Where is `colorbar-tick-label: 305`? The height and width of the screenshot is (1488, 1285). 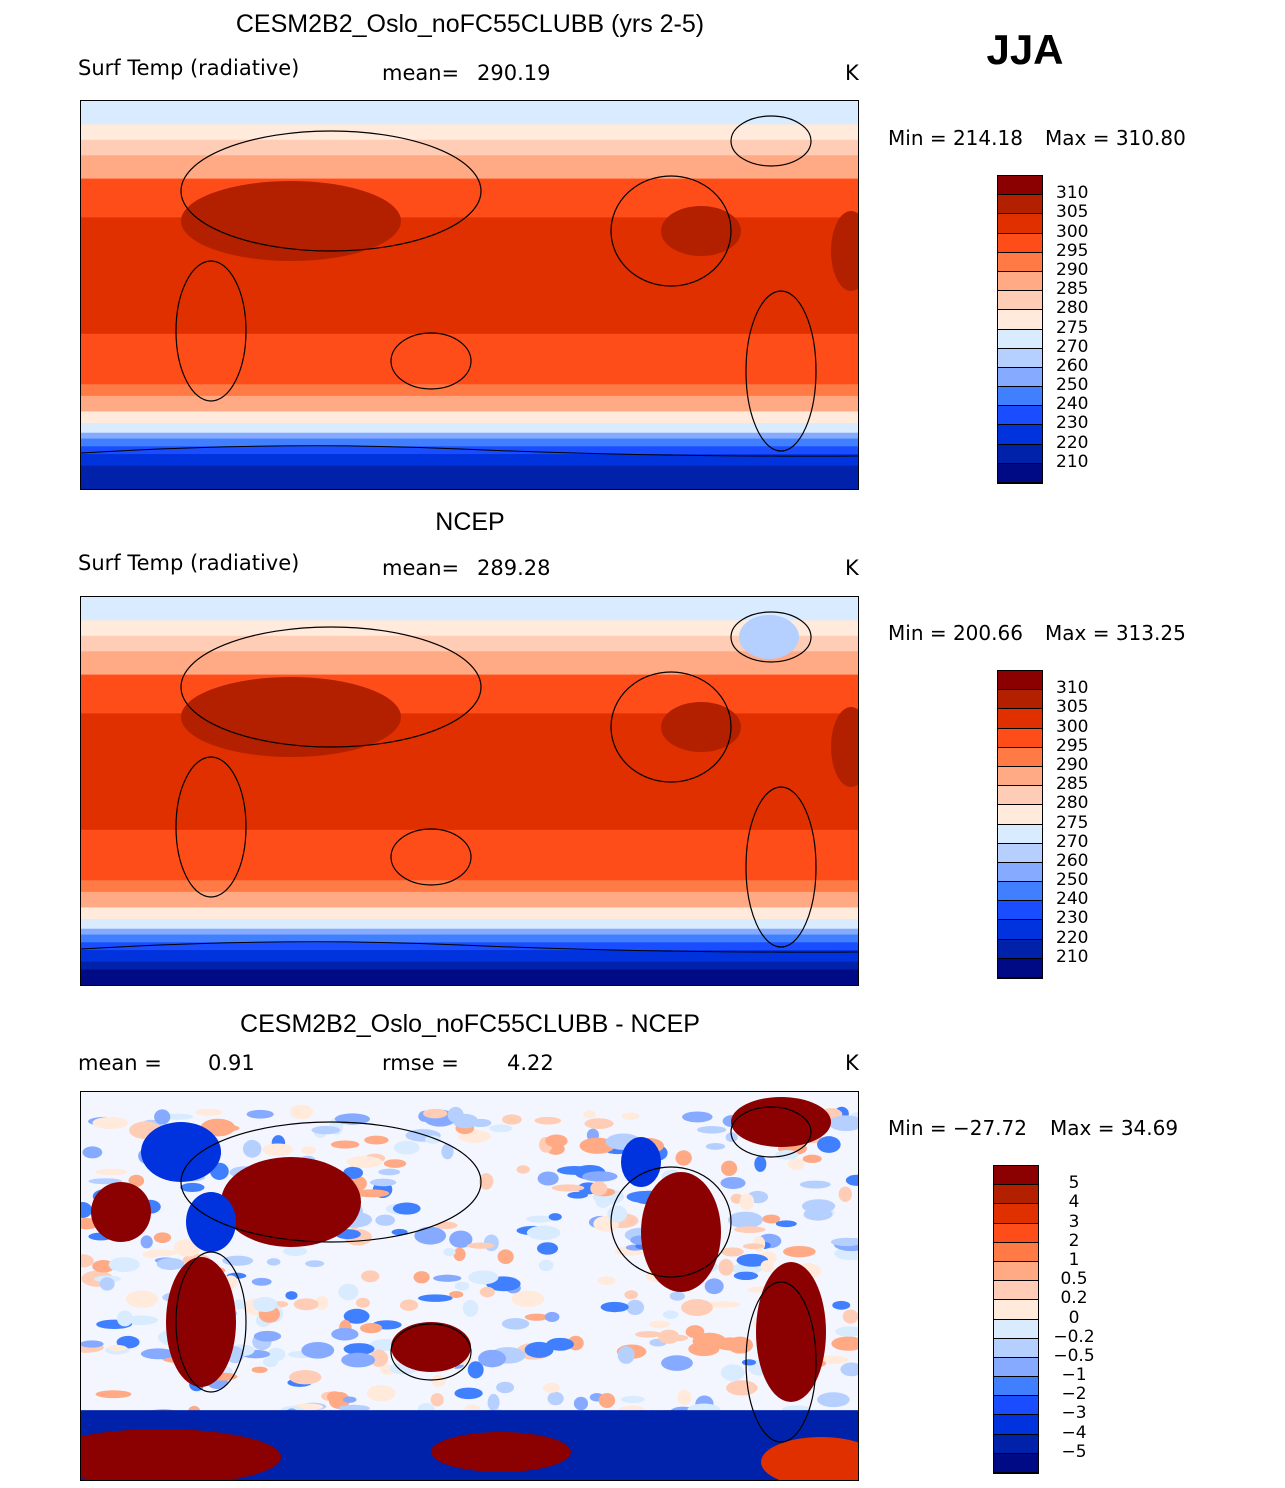 colorbar-tick-label: 305 is located at coordinates (1072, 212).